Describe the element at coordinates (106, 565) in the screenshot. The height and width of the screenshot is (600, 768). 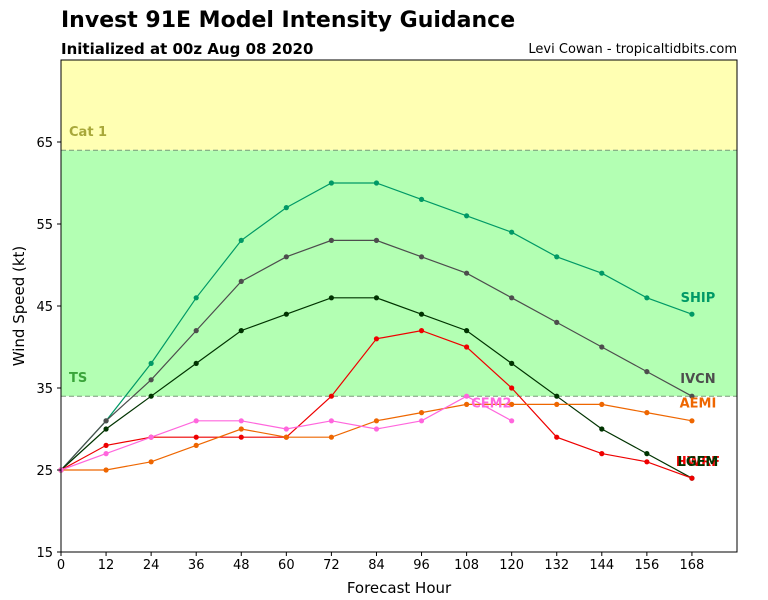
I see `x-tick-label: 12` at that location.